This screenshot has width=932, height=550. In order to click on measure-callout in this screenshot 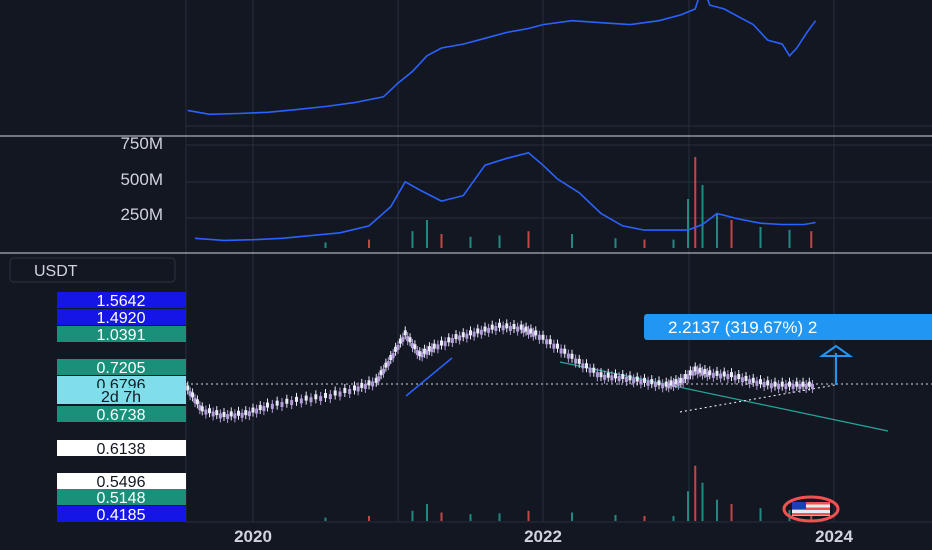, I will do `click(788, 327)`.